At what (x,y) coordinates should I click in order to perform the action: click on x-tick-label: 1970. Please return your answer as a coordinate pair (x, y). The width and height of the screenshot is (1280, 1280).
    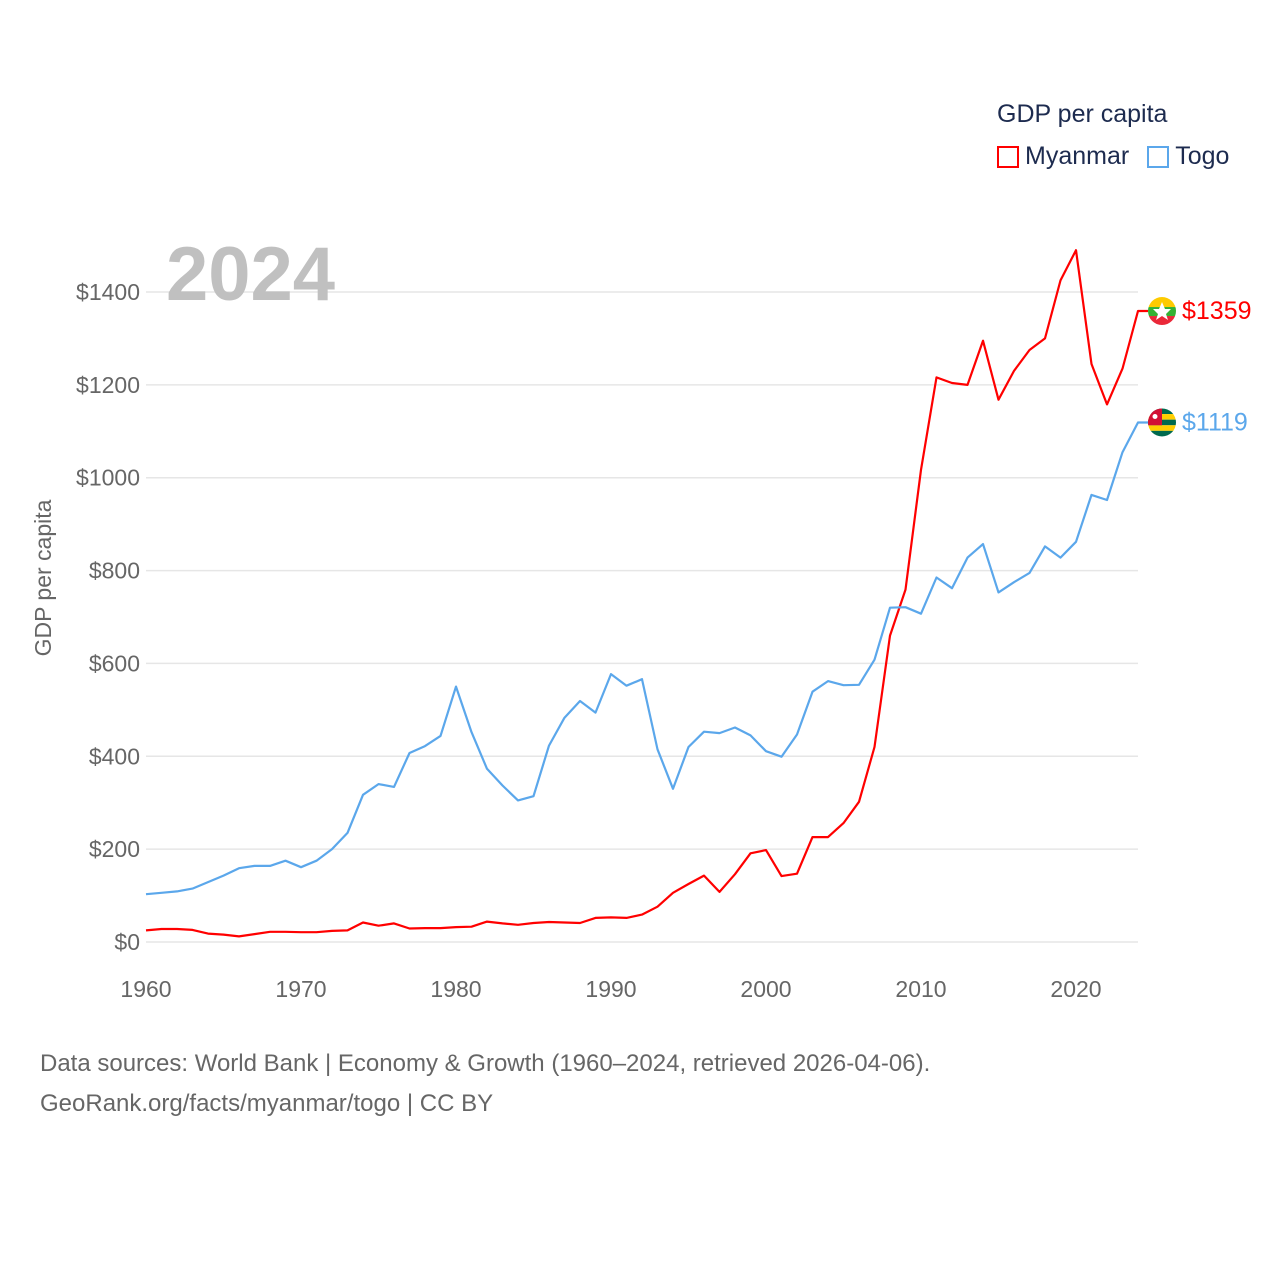
    Looking at the image, I should click on (300, 989).